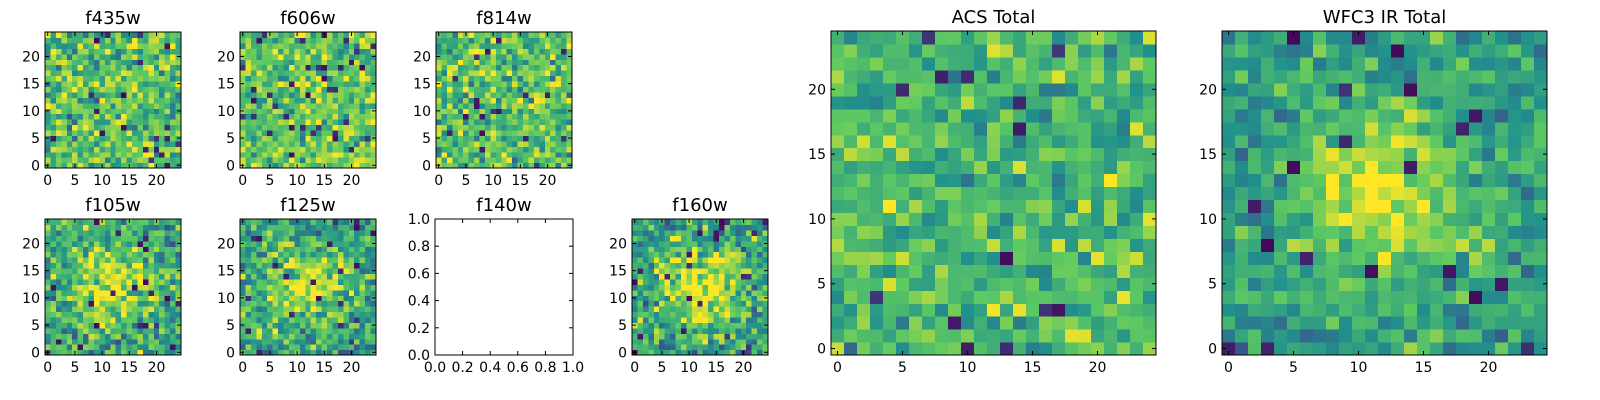 This screenshot has width=1600, height=400. Describe the element at coordinates (490, 368) in the screenshot. I see `x-tick-label: 0.4` at that location.